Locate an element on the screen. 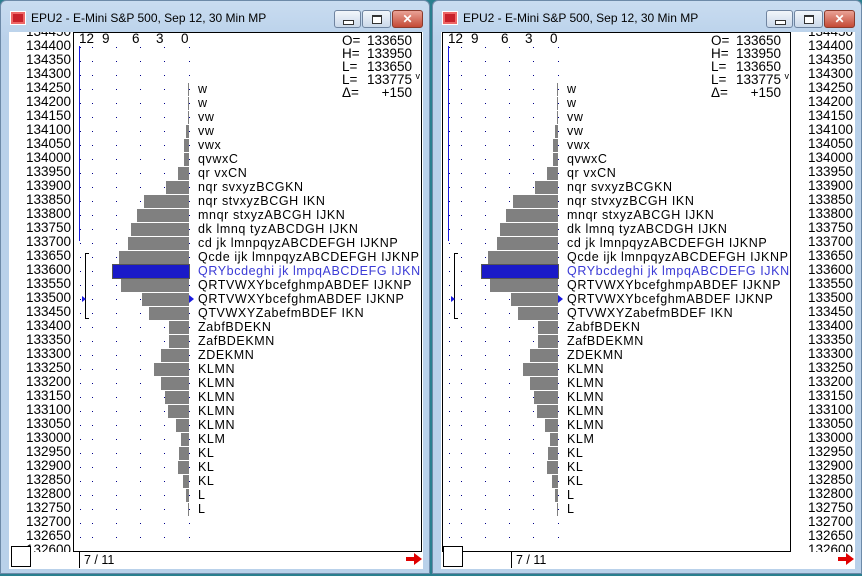  tpo-letters: nqr stvxyzBCGH IKN is located at coordinates (631, 201).